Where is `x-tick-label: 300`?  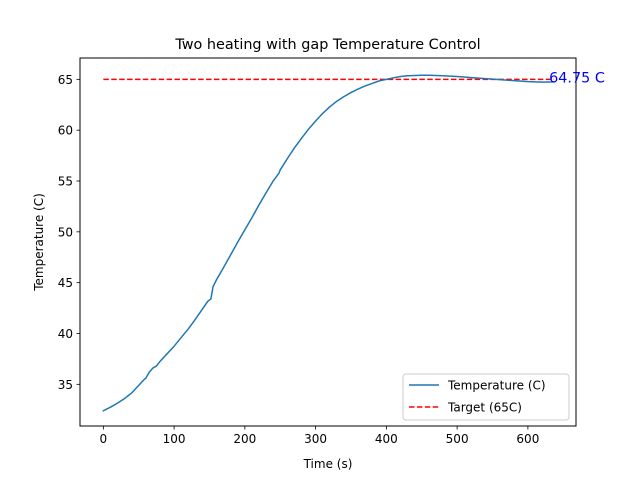 x-tick-label: 300 is located at coordinates (315, 439).